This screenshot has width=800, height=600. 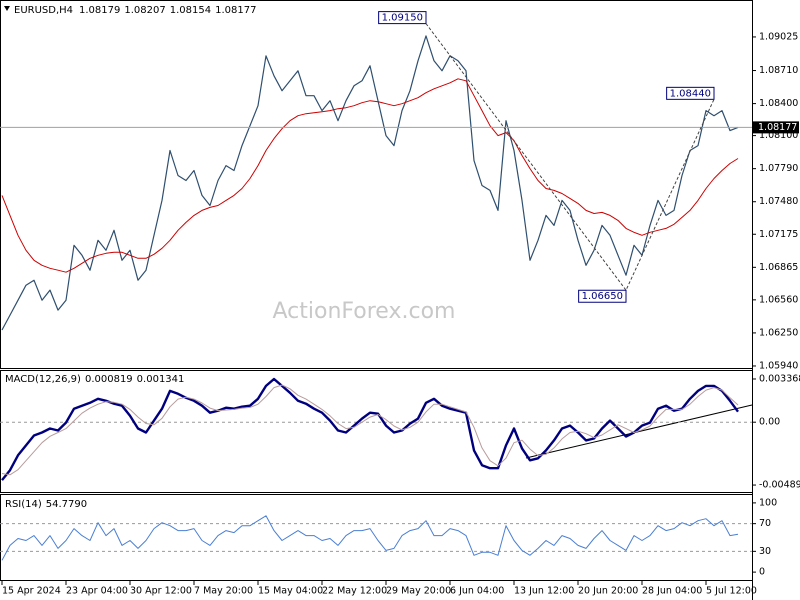 I want to click on current-price-label: 1.08177, so click(x=777, y=127).